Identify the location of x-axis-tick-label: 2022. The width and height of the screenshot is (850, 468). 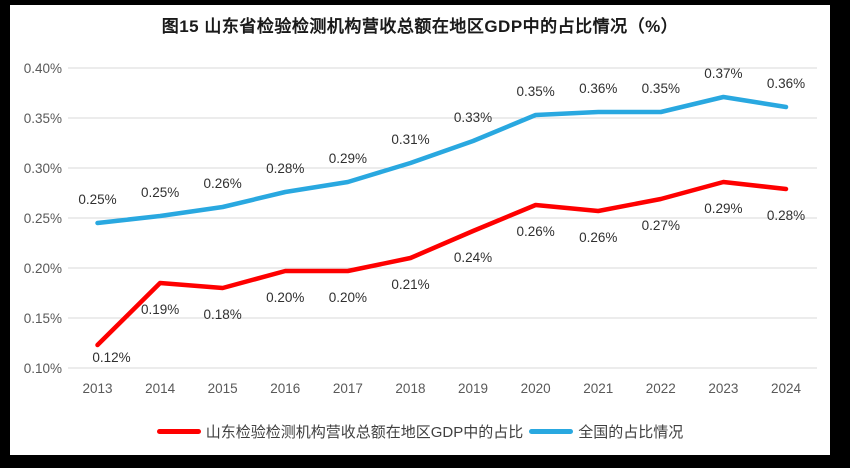
(661, 388).